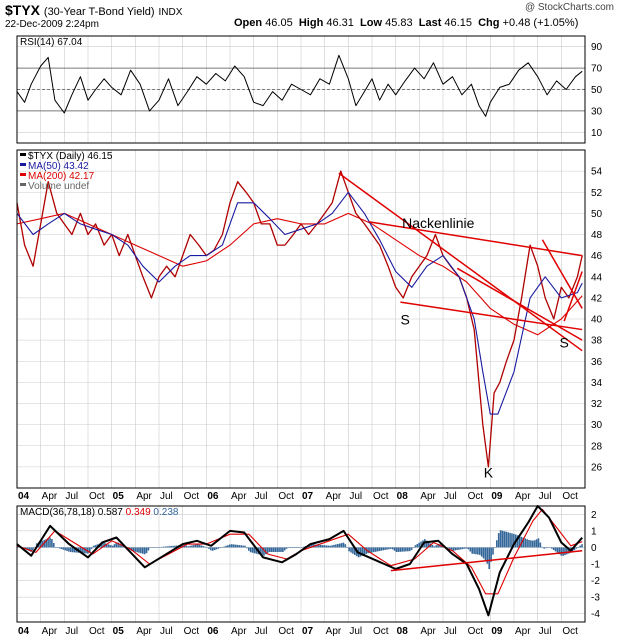 The image size is (620, 639). What do you see at coordinates (50, 631) in the screenshot?
I see `macd-x-tick-label: Apr` at bounding box center [50, 631].